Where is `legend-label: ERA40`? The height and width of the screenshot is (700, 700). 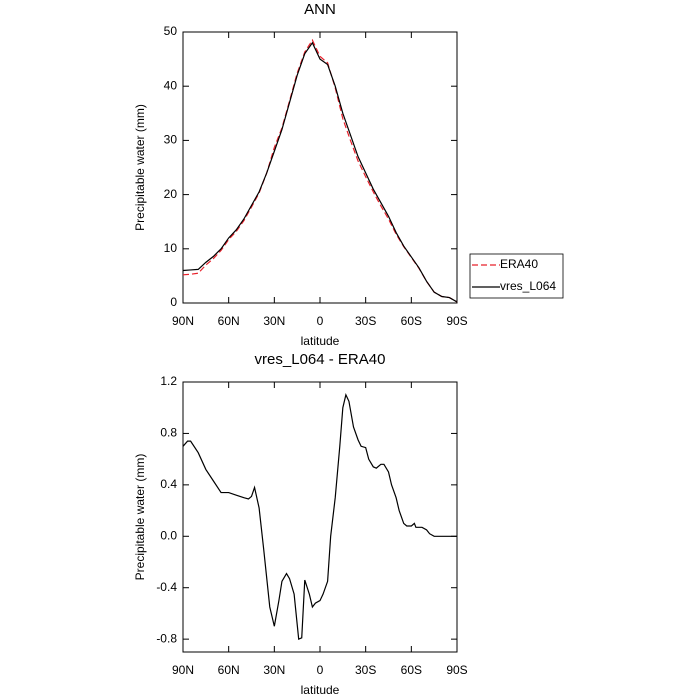
legend-label: ERA40 is located at coordinates (519, 264).